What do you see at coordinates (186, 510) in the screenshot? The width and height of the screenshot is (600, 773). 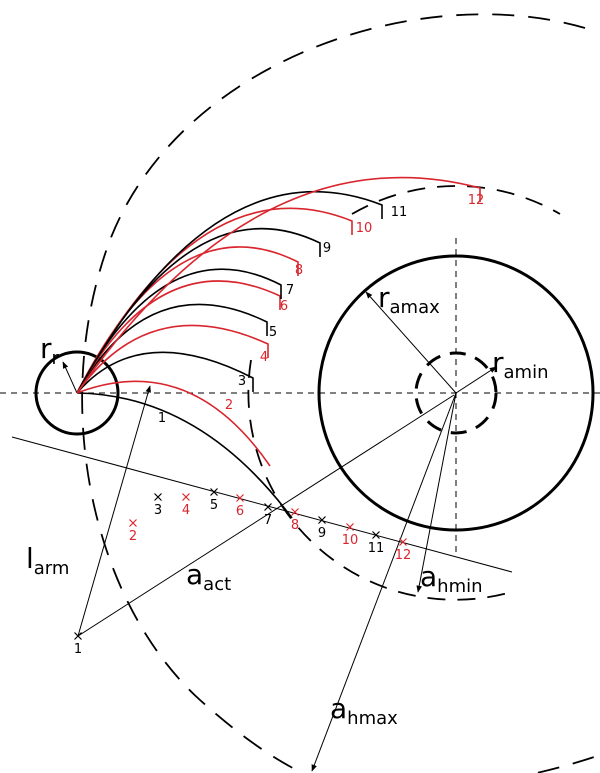 I see `point-label: 4` at bounding box center [186, 510].